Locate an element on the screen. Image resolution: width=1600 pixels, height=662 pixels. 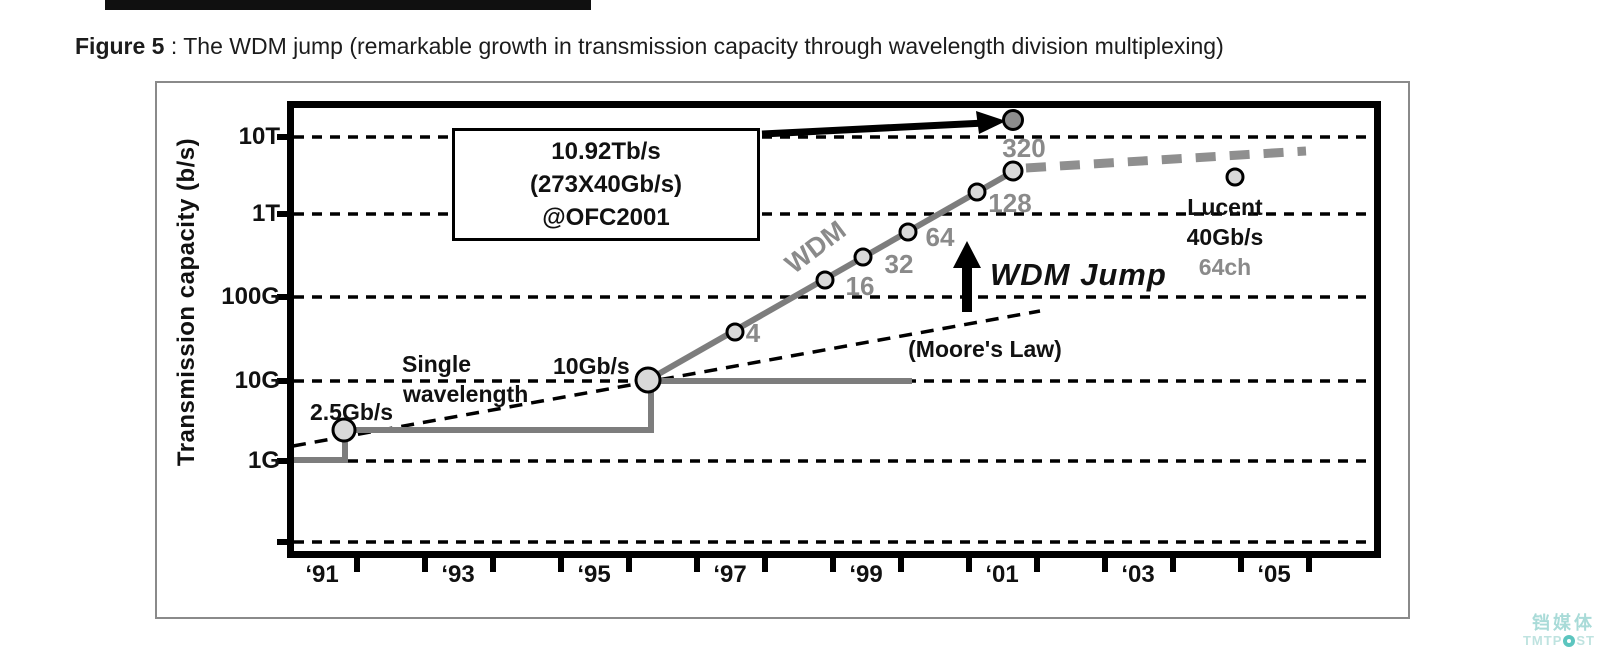
annotation-wdm-jump: WDM Jump is located at coordinates (1078, 274).